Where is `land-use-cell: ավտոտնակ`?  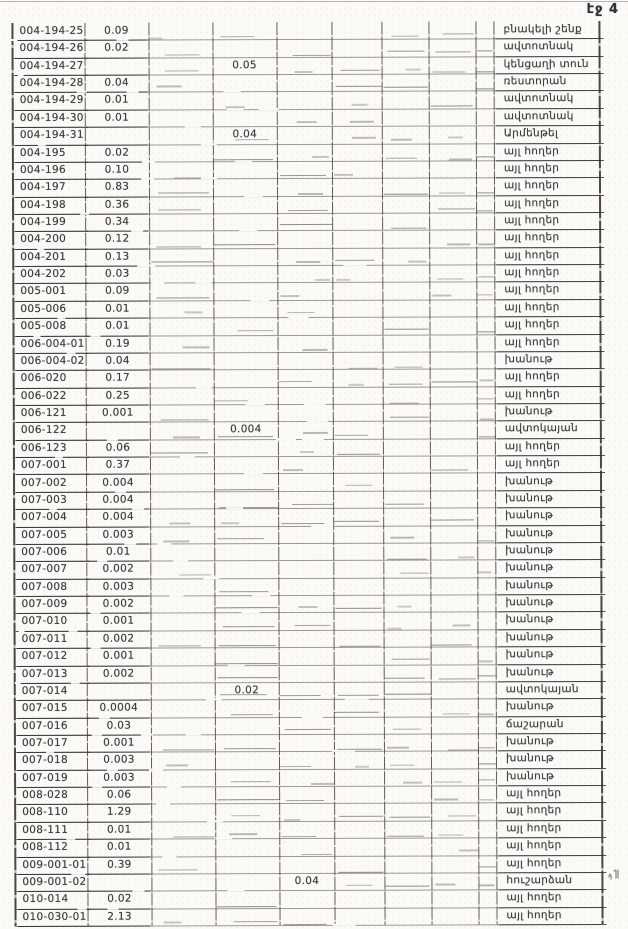 land-use-cell: ավտոտնակ is located at coordinates (549, 100).